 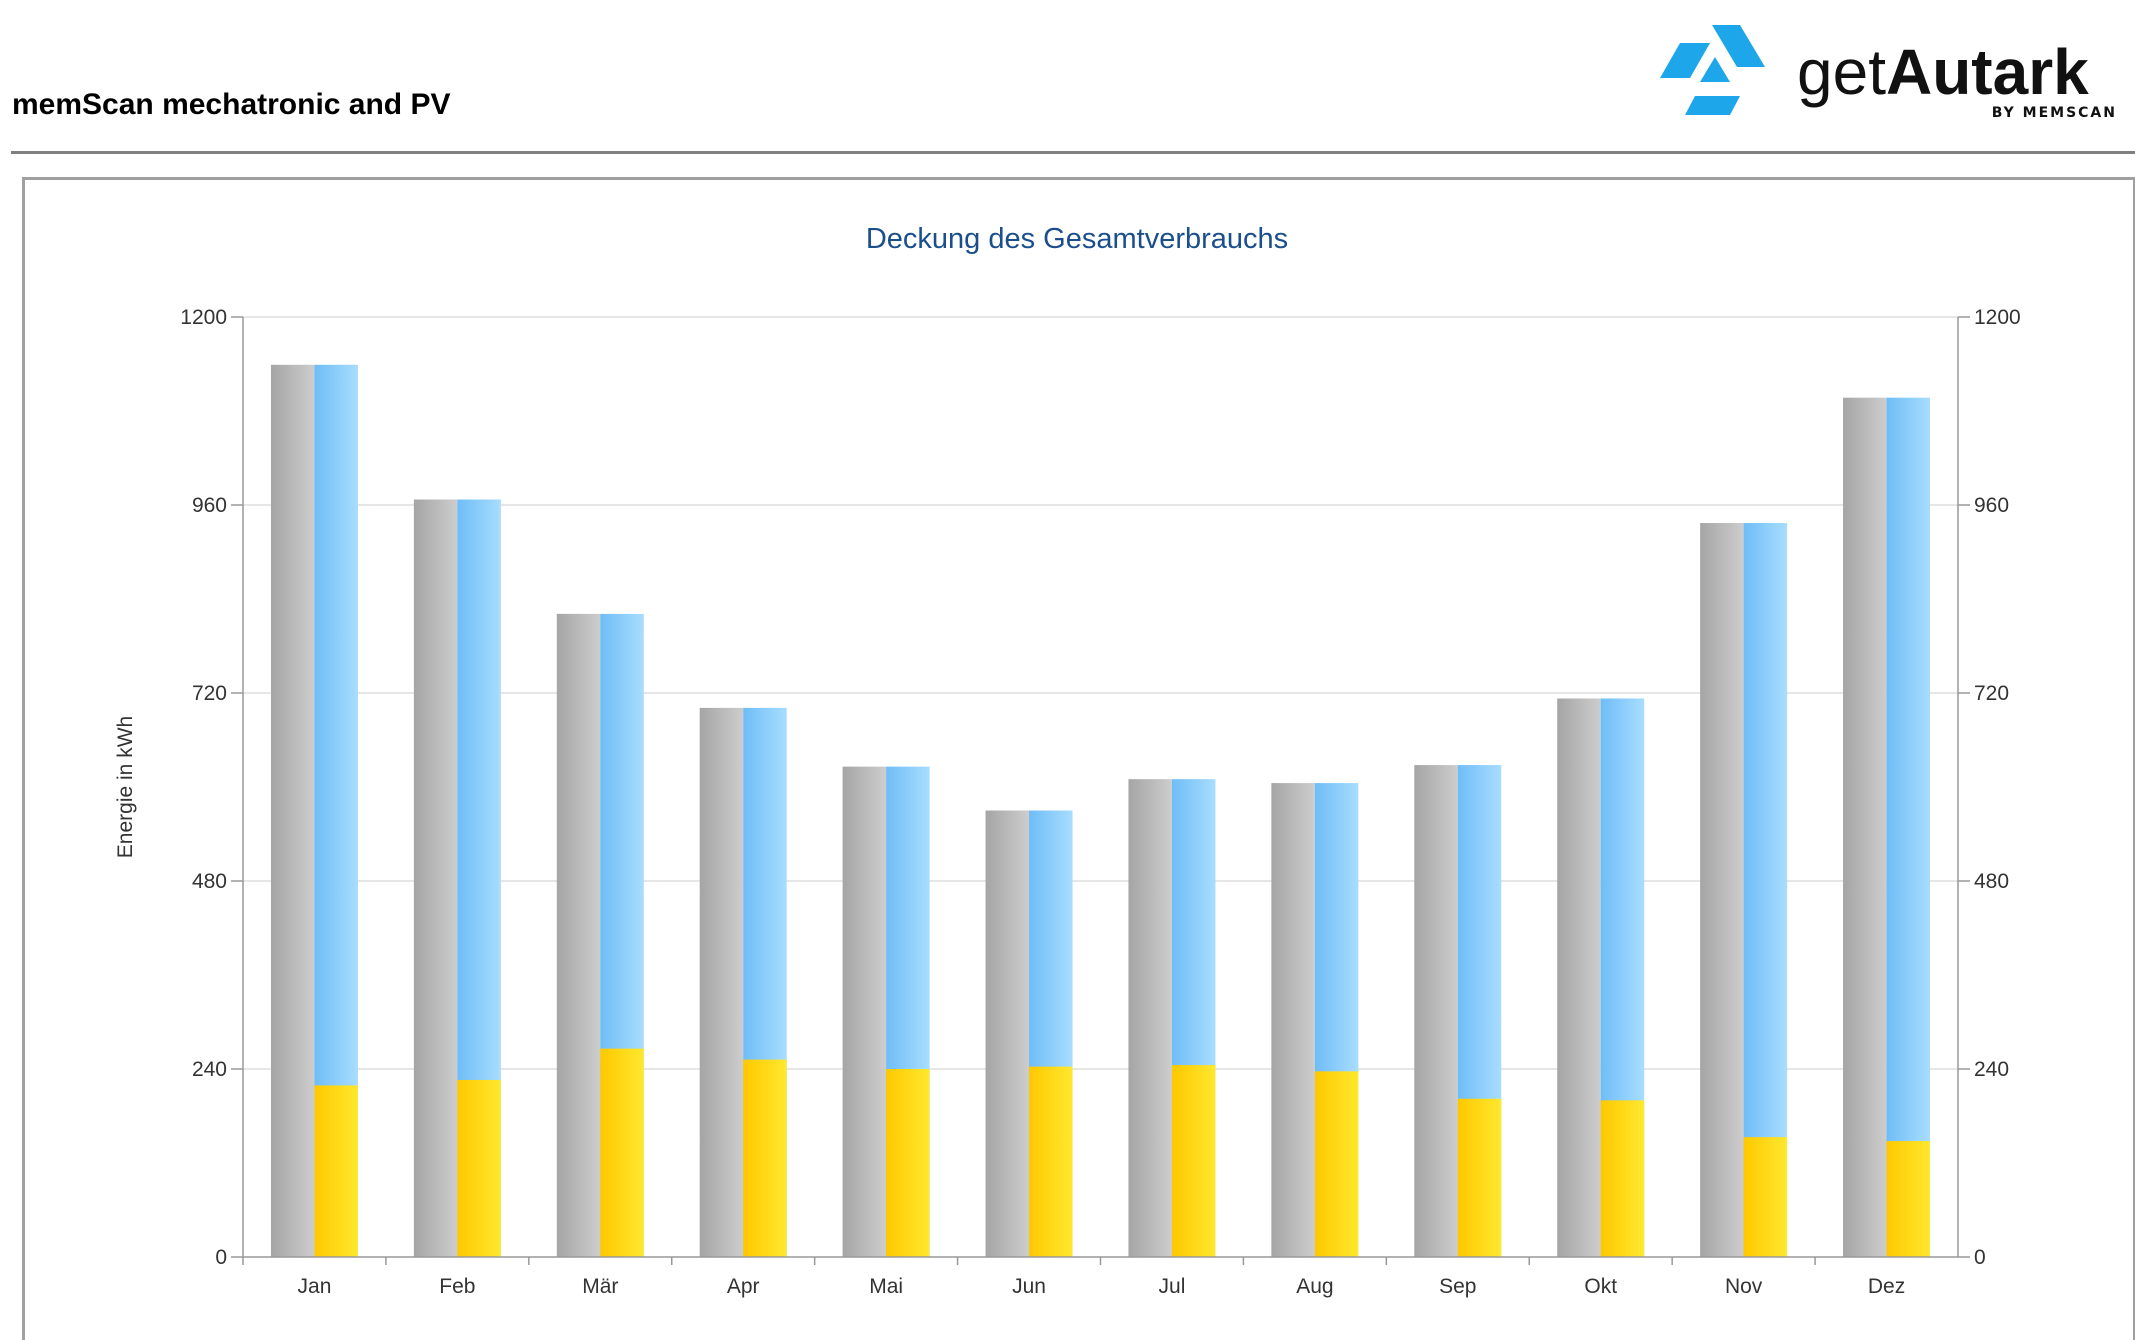 What do you see at coordinates (1997, 317) in the screenshot?
I see `y-tick-label-right: 1200` at bounding box center [1997, 317].